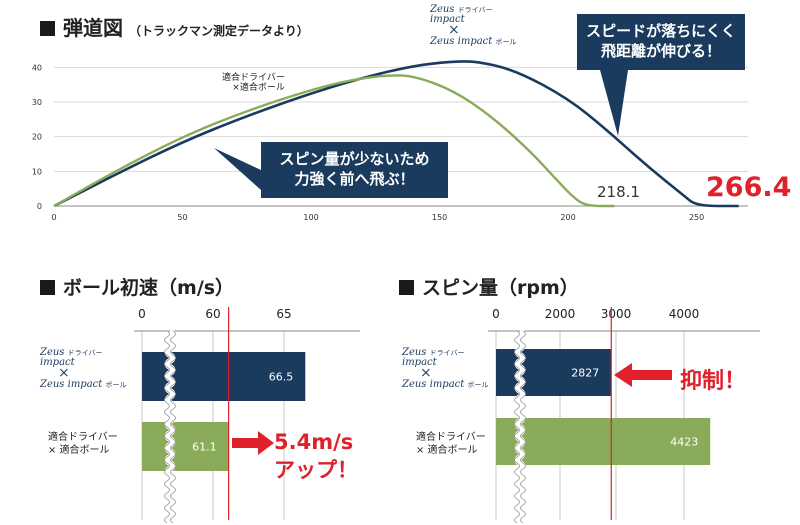  I want to click on spin-green-label: 適合ドライバー × 適合ボール, so click(451, 444).